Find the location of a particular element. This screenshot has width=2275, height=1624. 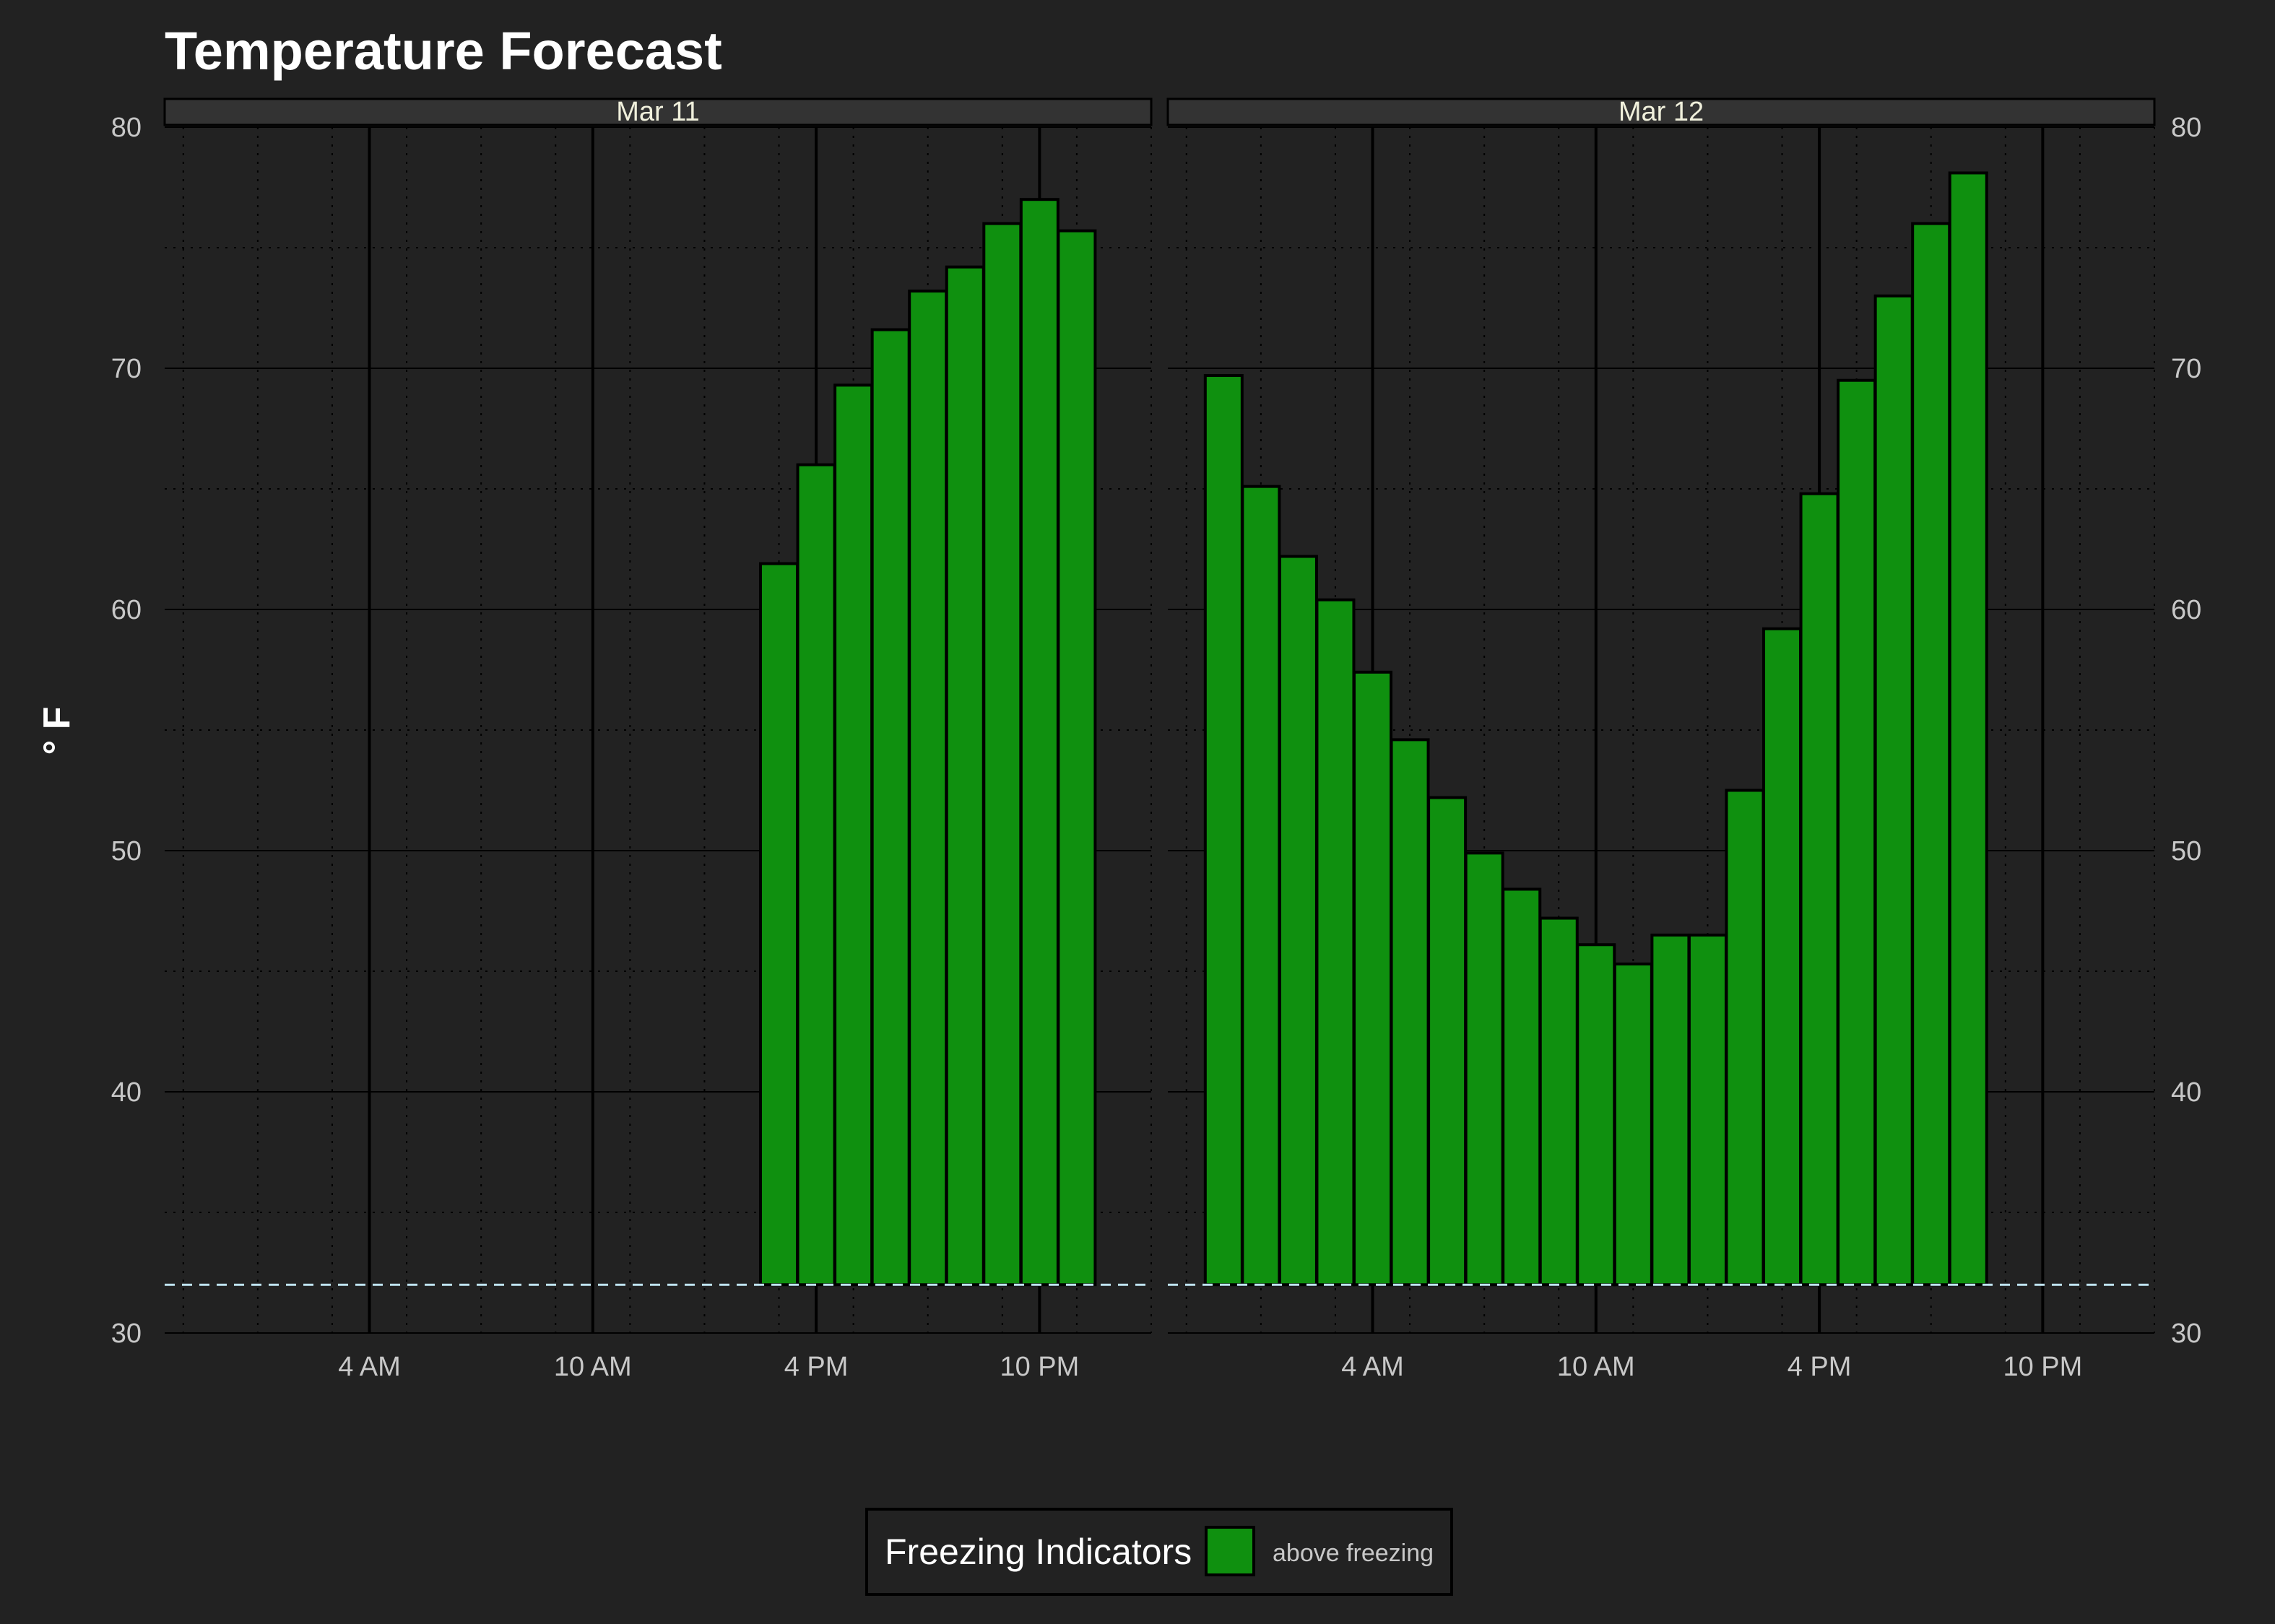

legend: Freezing Indicators above freezing is located at coordinates (1159, 1552).